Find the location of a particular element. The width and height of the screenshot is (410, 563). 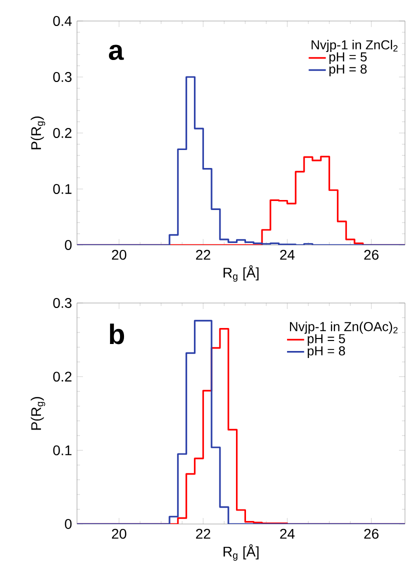

legend-title: Nvjp-1 in Zn(OAc)$_{2}$ is located at coordinates (344, 328).